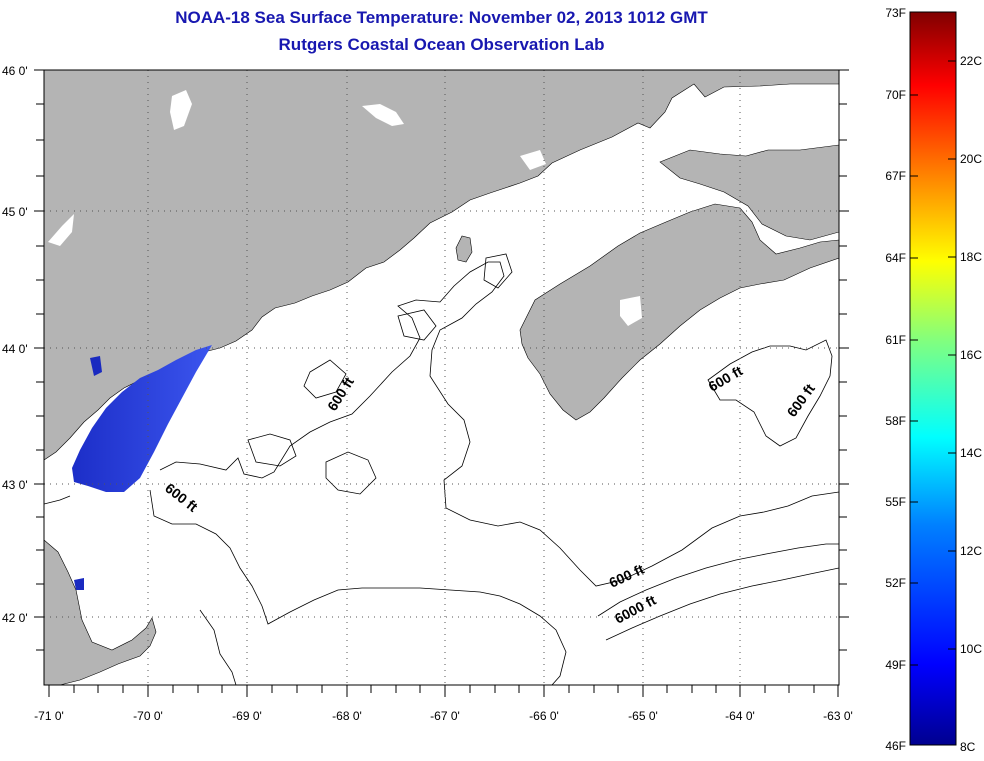 Image resolution: width=984 pixels, height=761 pixels. Describe the element at coordinates (968, 747) in the screenshot. I see `colorbar-c-label: 8C` at that location.